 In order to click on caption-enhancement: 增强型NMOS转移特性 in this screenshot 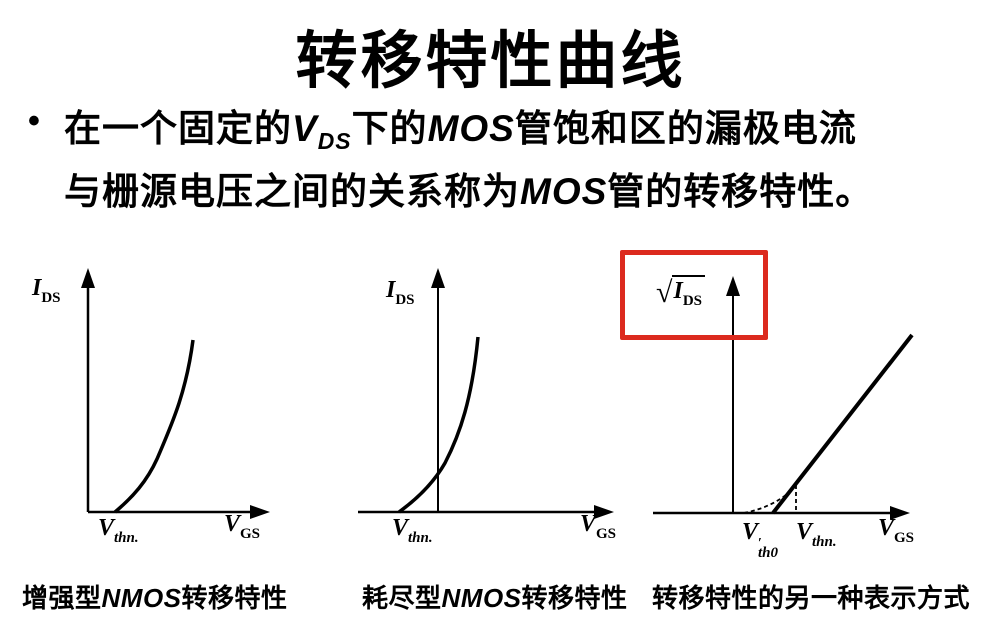, I will do `click(155, 598)`.